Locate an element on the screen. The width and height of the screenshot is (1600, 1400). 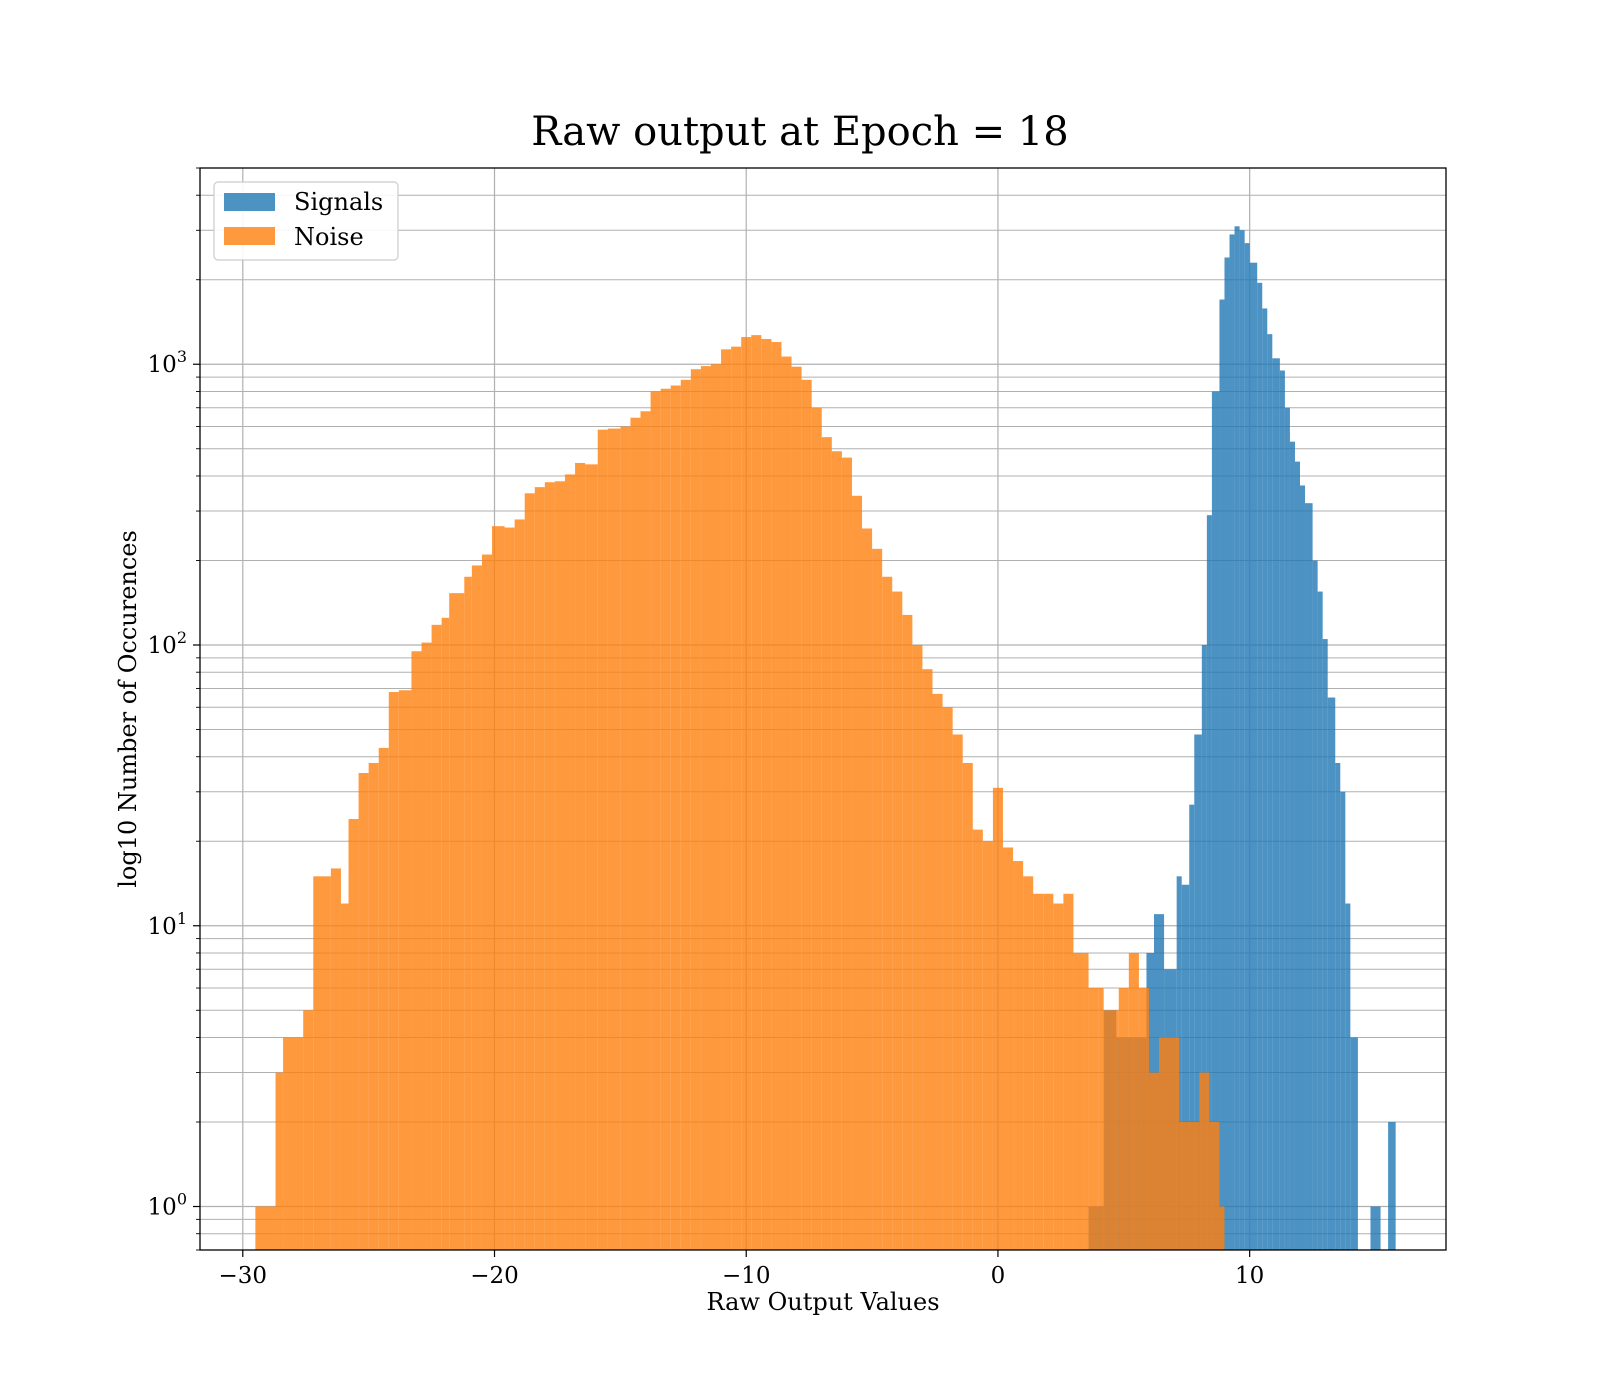
legend-label-noise: Noise is located at coordinates (329, 237).